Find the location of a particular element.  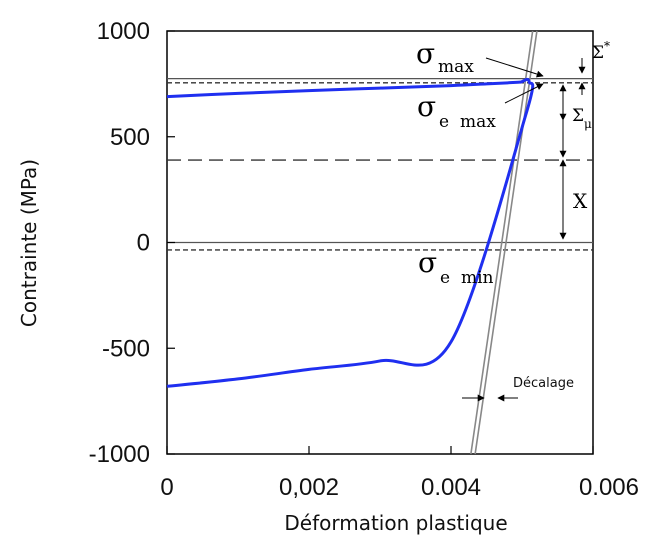

sigma-star-superscript: * is located at coordinates (607, 46).